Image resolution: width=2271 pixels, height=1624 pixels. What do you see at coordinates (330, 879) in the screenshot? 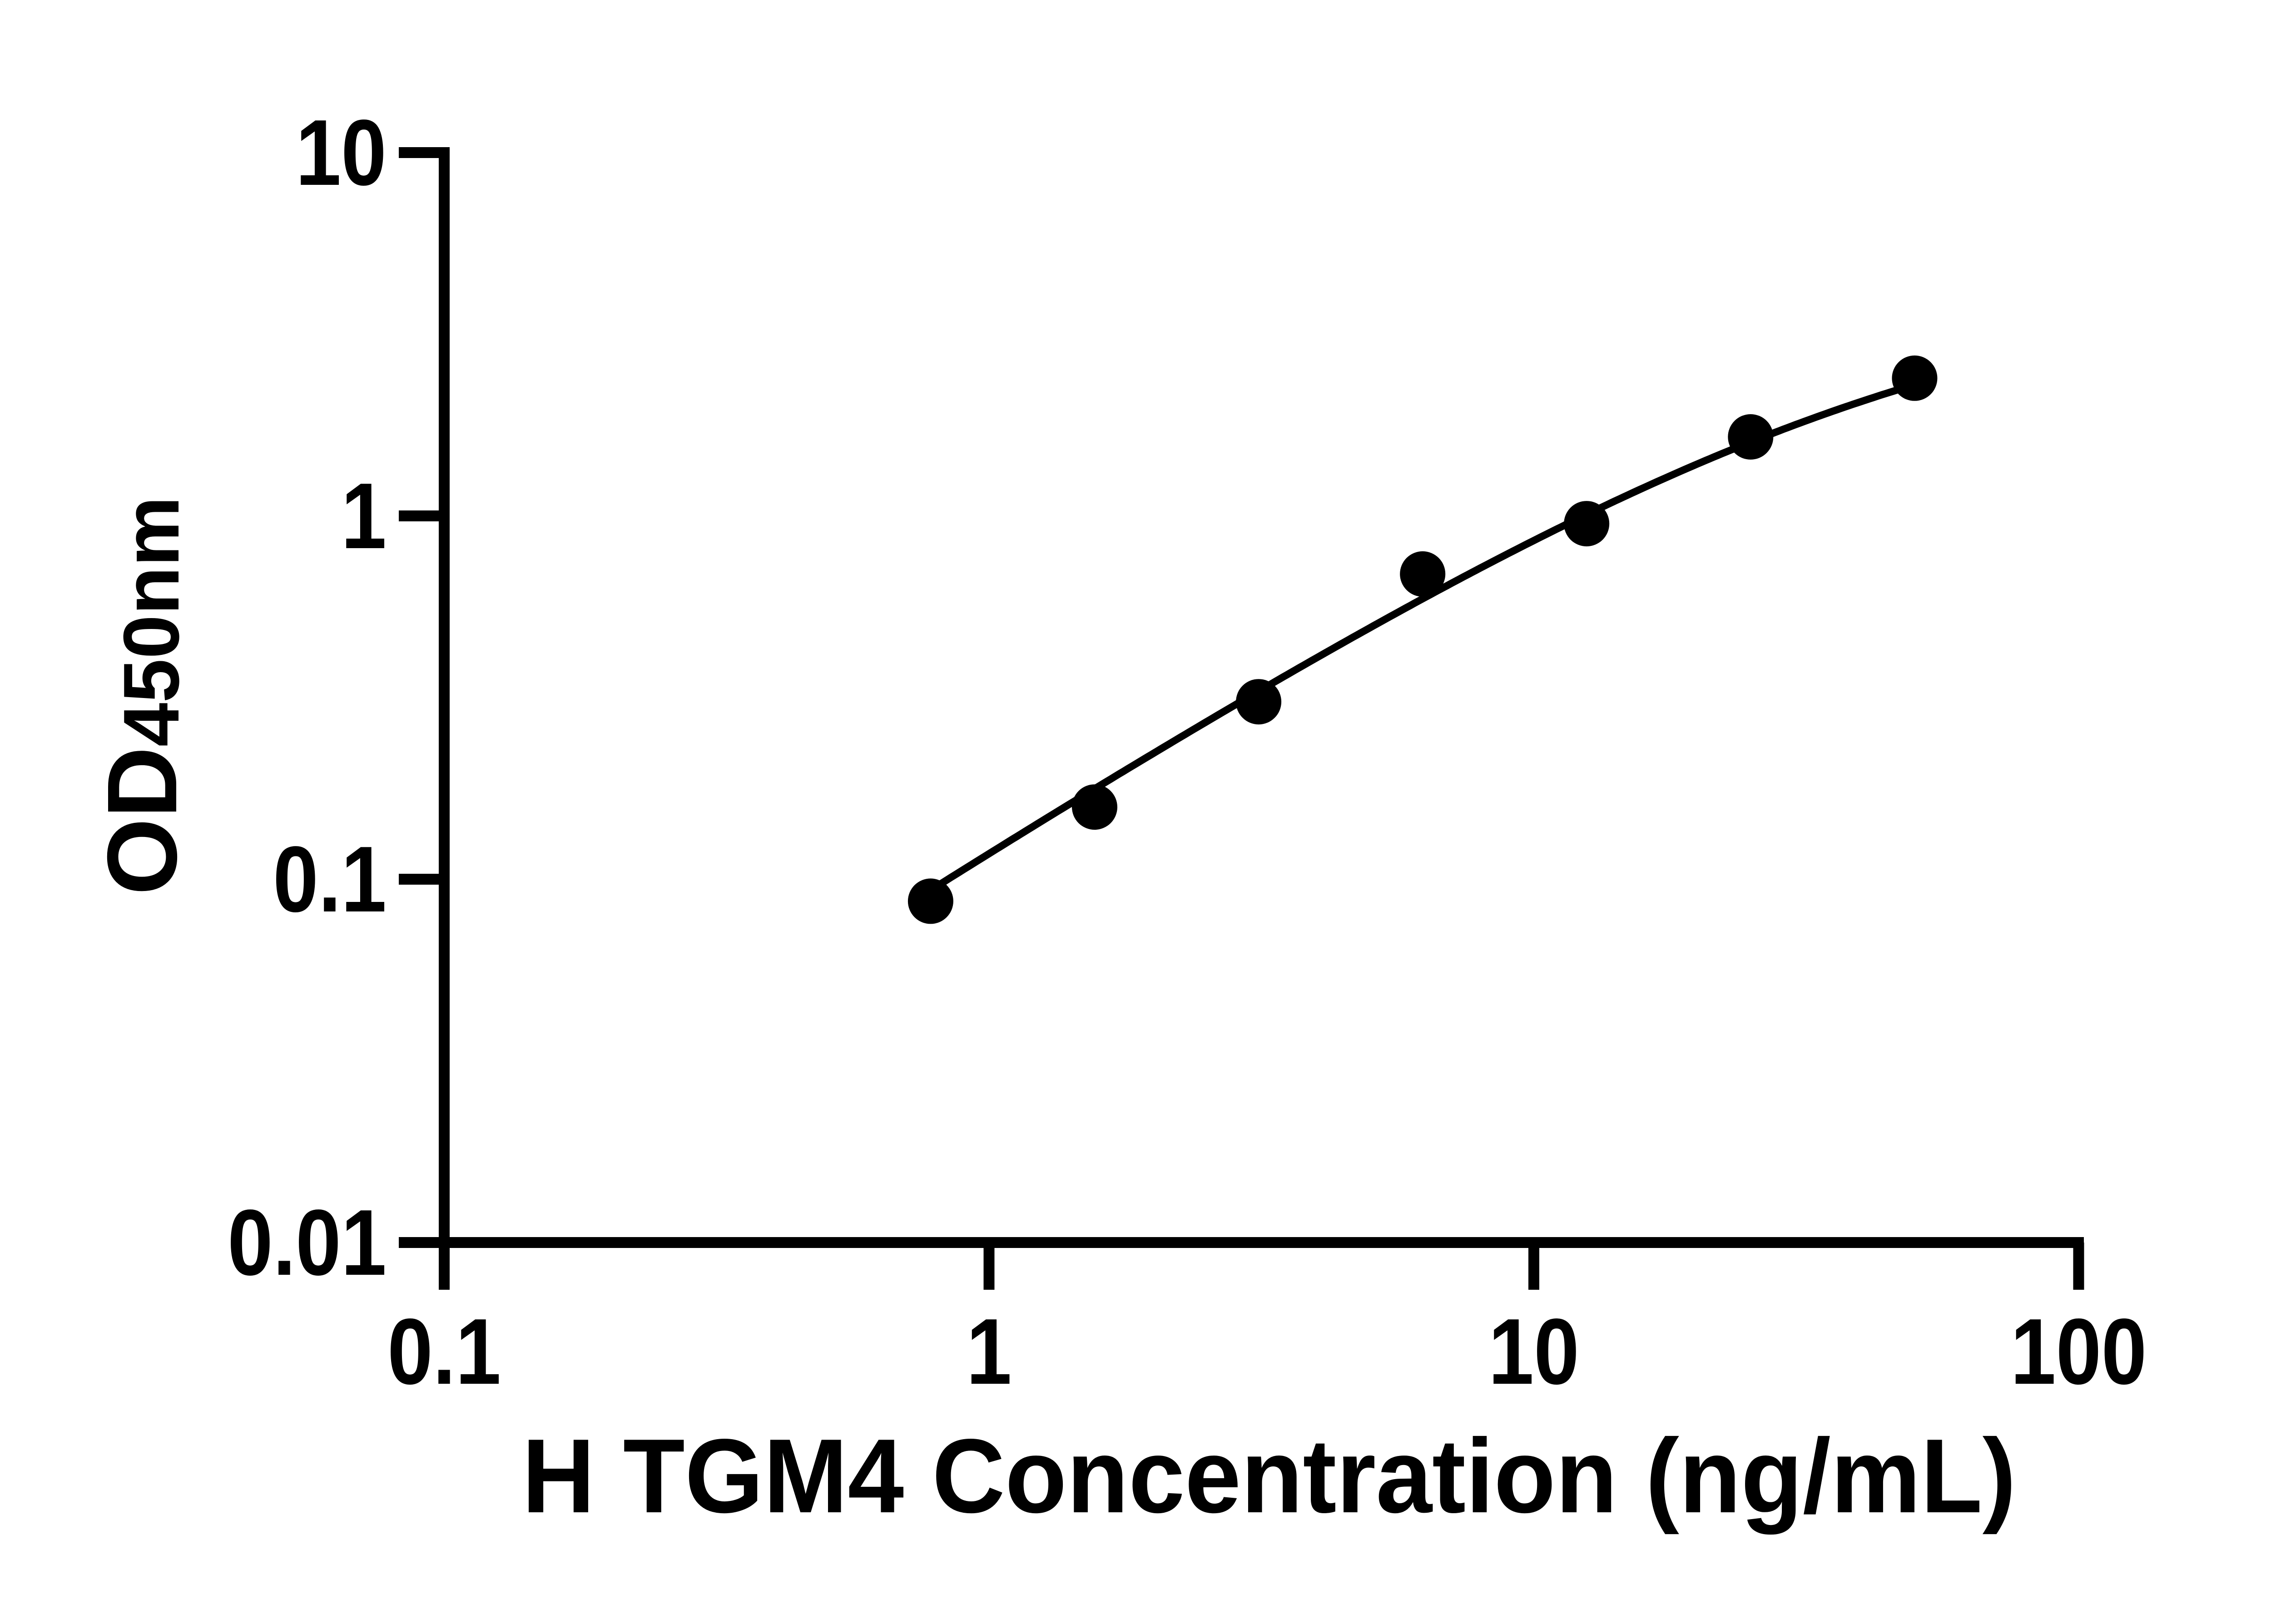
I see `y-tick-label-0.1: 0.1` at bounding box center [330, 879].